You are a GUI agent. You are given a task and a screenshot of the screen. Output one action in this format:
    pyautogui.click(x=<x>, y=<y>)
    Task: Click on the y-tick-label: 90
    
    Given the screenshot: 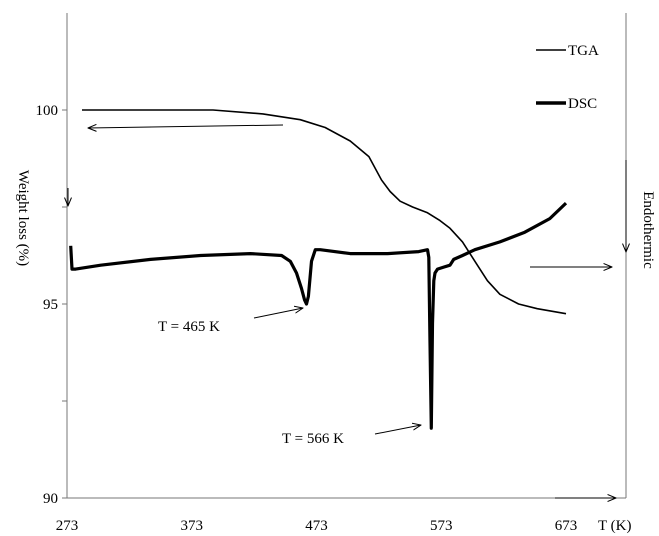 What is the action you would take?
    pyautogui.click(x=50, y=499)
    